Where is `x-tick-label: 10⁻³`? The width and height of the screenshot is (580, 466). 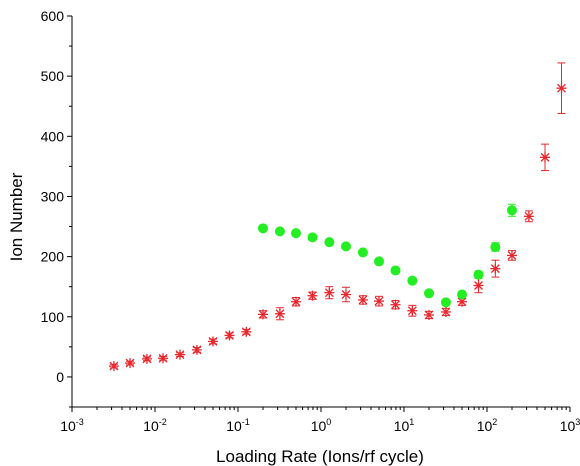
x-tick-label: 10⁻³ is located at coordinates (72, 425).